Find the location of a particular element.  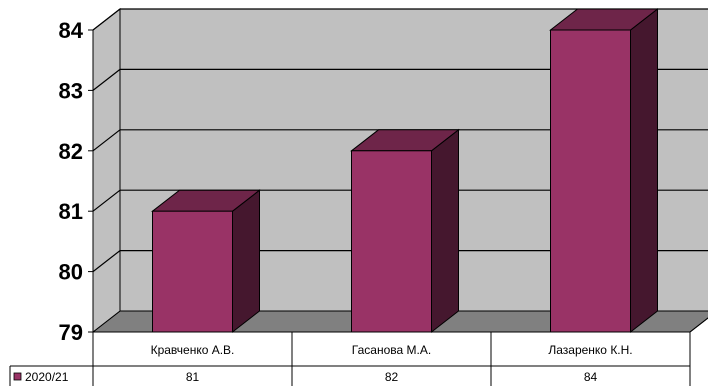

side-wall is located at coordinates (106, 170).